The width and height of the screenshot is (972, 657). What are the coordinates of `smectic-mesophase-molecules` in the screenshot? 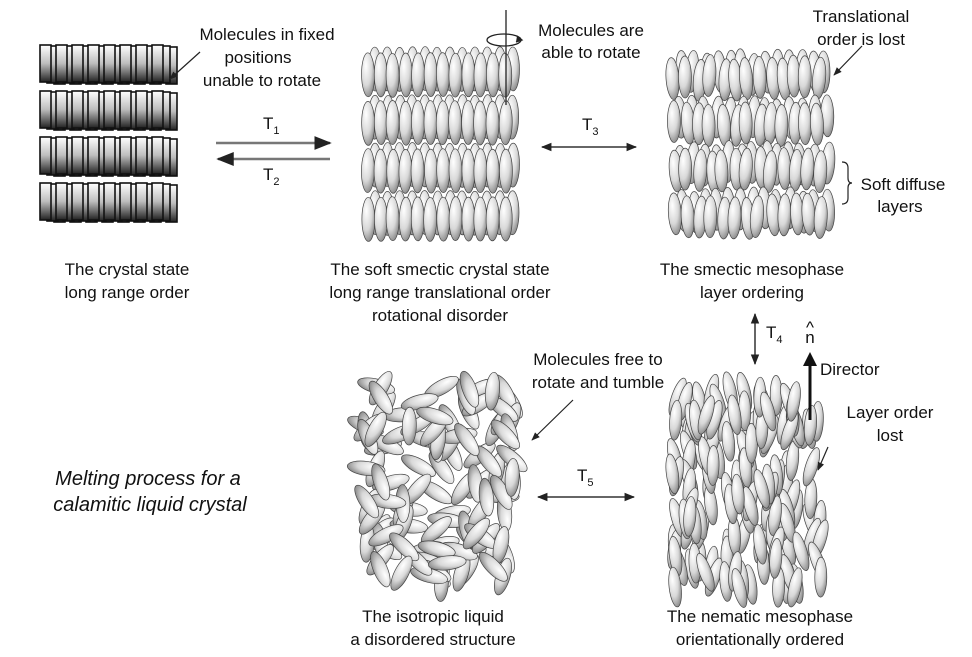 It's located at (750, 144).